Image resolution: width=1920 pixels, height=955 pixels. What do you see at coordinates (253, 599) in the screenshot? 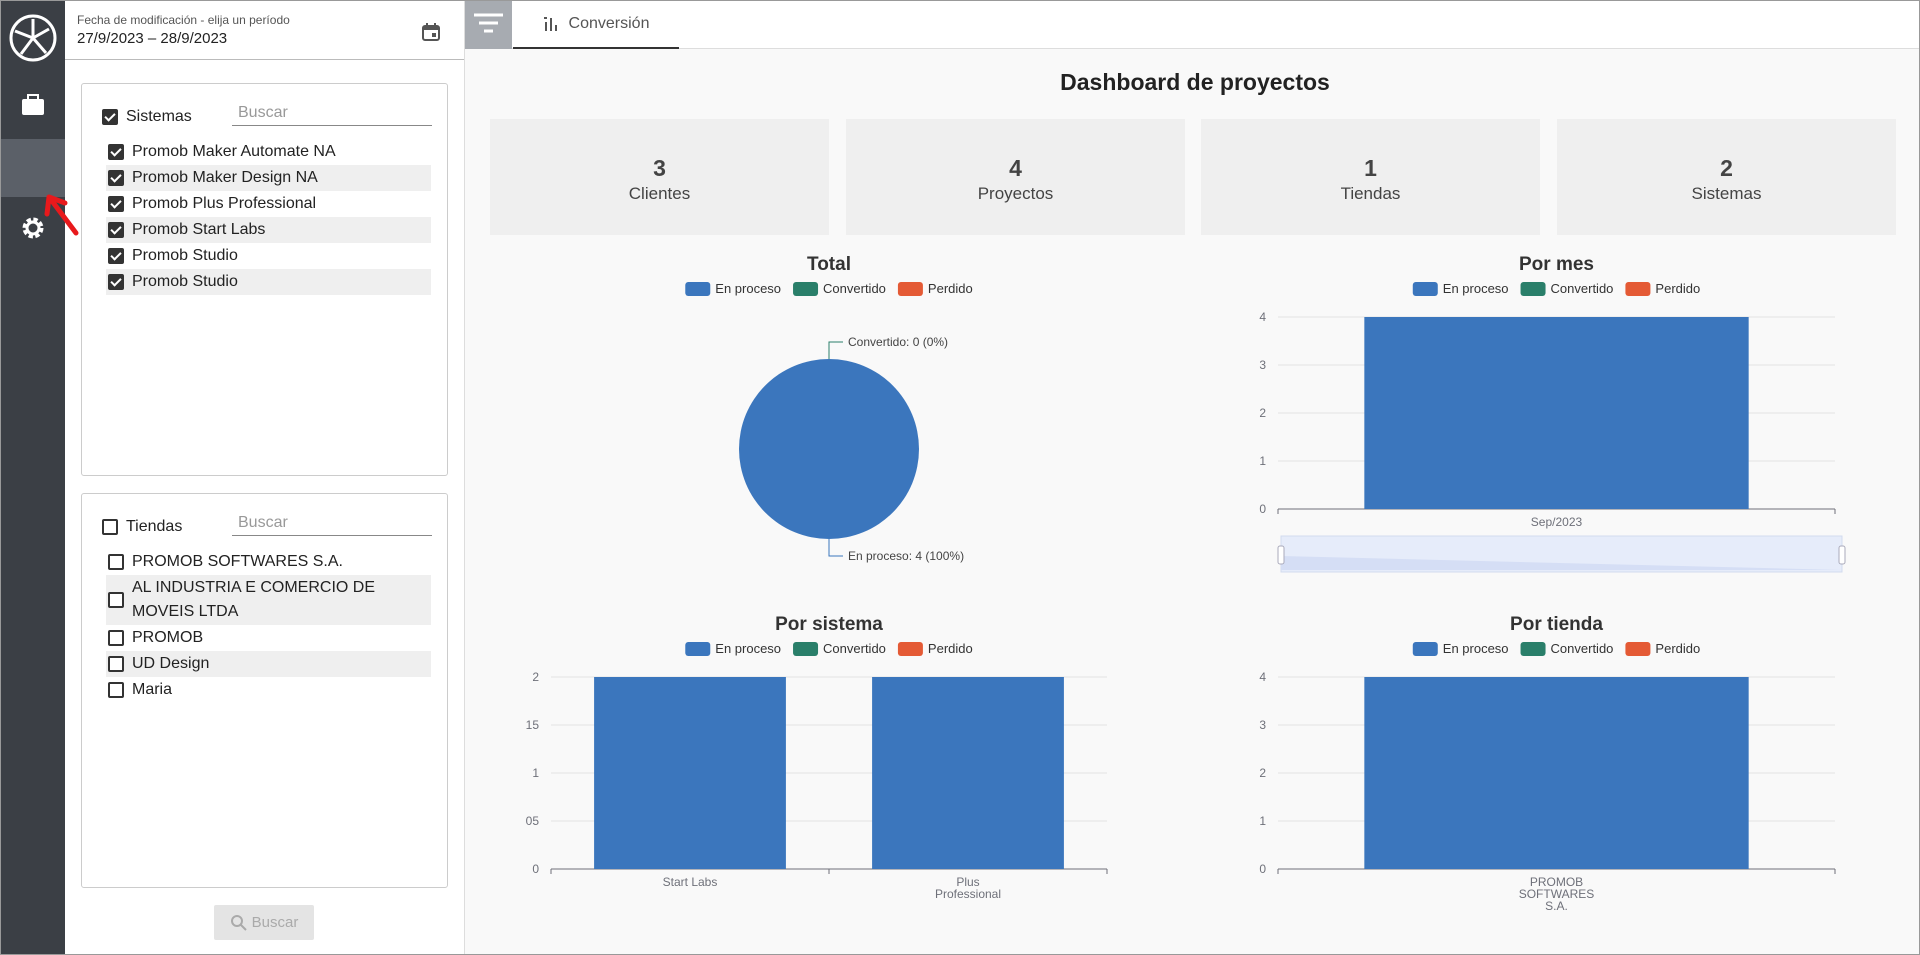
I see `item-label: AL INDUSTRIA E COMERCIO DE MOVEIS LTDA` at bounding box center [253, 599].